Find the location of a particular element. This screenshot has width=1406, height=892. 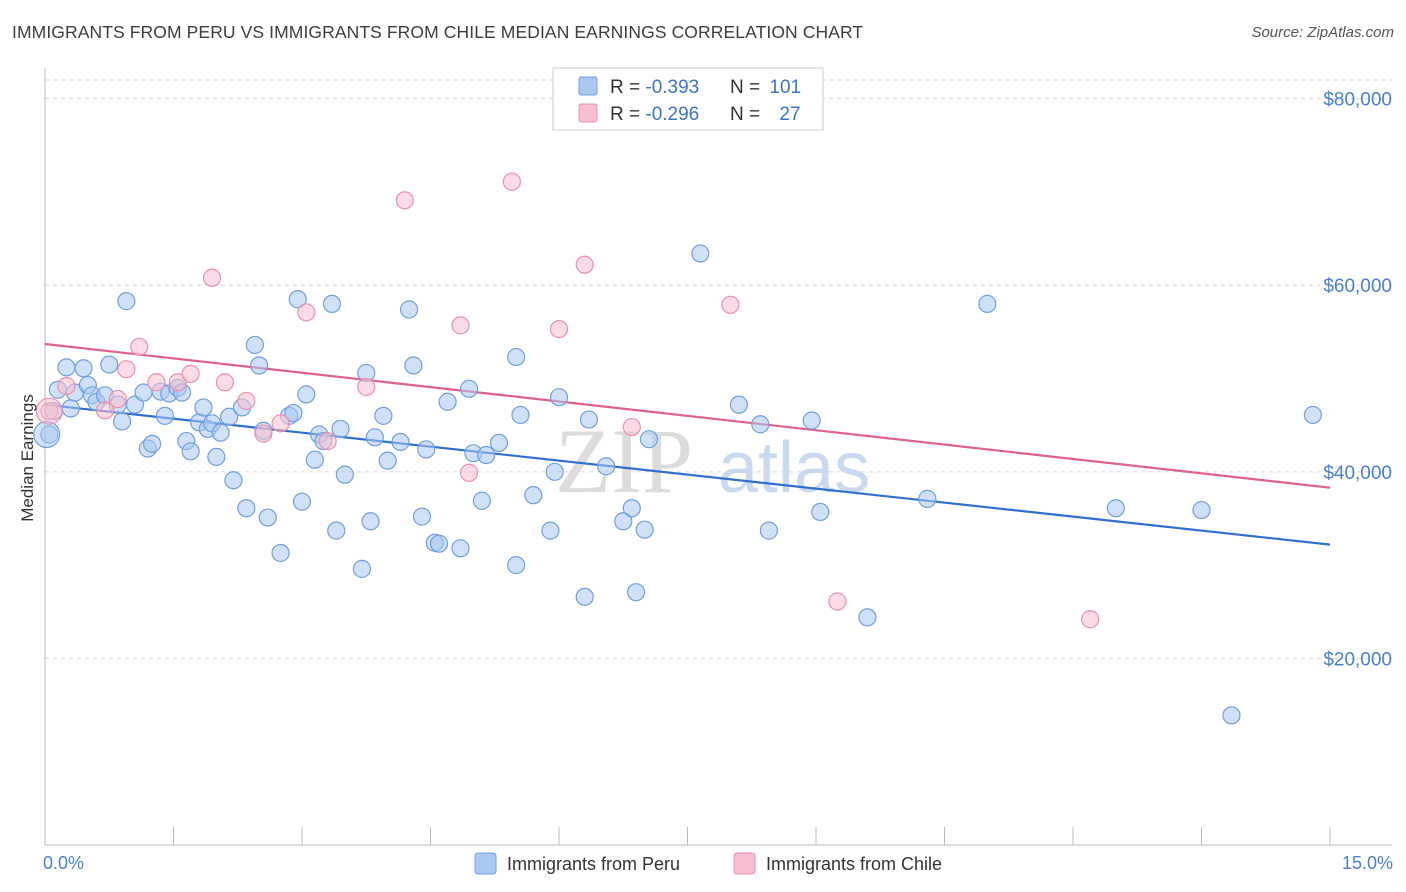

legend-r-label: R = -0.393 is located at coordinates (654, 87).